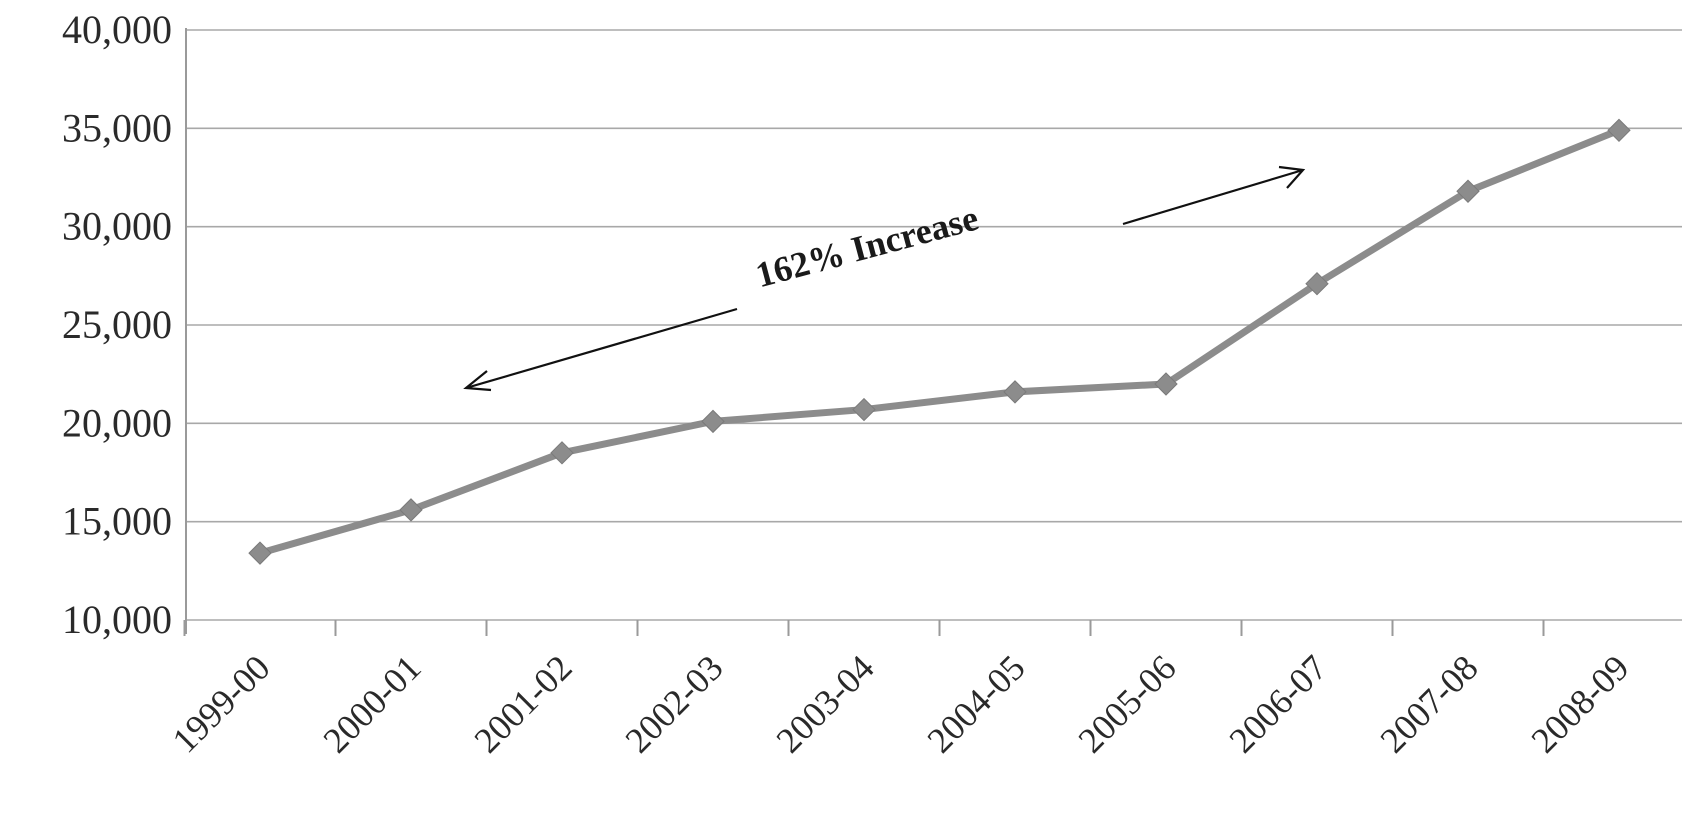 Image resolution: width=1682 pixels, height=826 pixels. Describe the element at coordinates (1127, 703) in the screenshot. I see `x-tick-label: 2005-06` at that location.